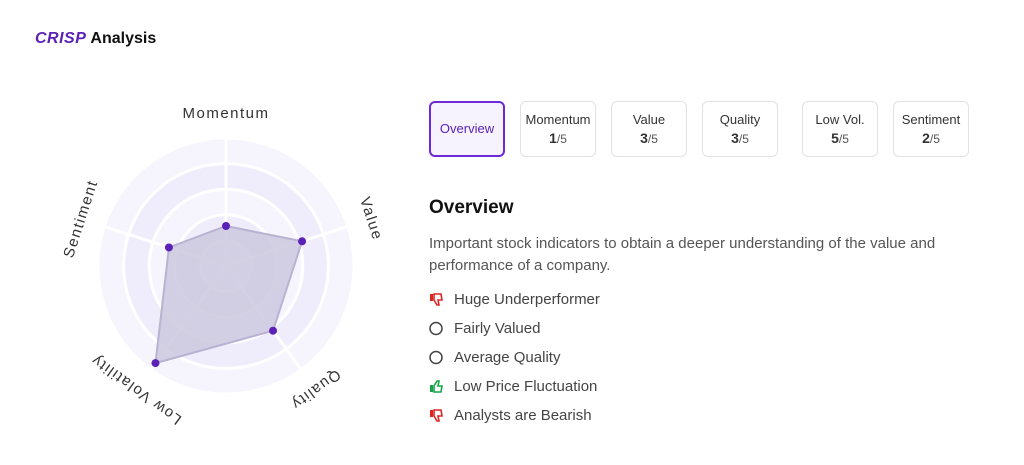 The width and height of the screenshot is (1024, 465). I want to click on indicator-text: Analysts are Bearish, so click(523, 415).